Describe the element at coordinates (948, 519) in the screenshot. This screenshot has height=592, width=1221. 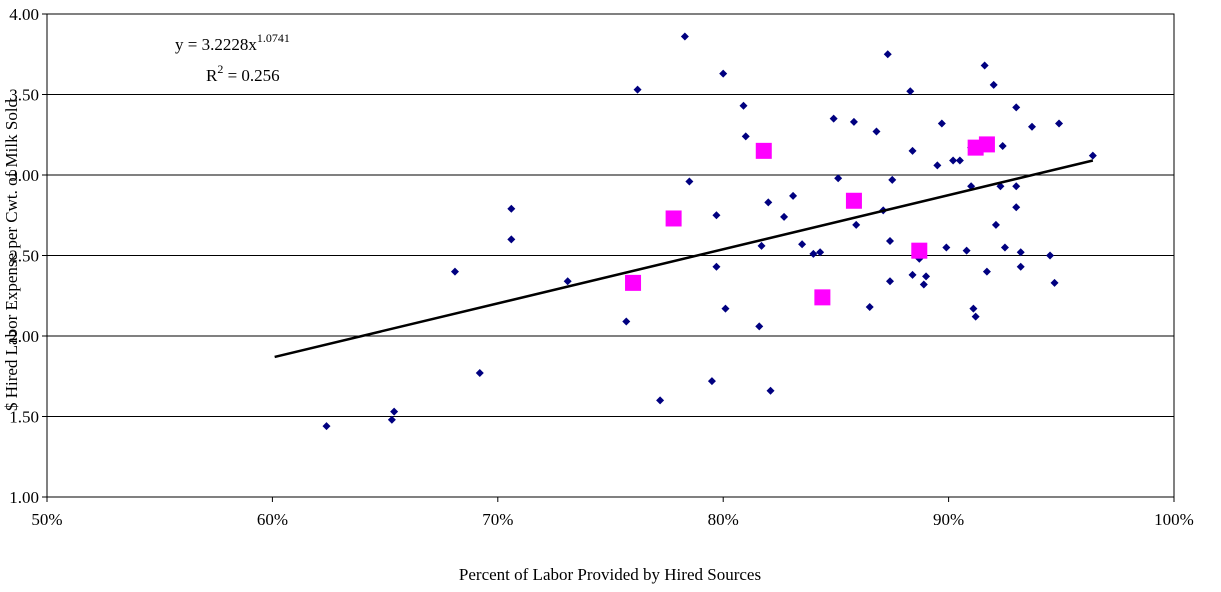
I see `x-tick-label: 90%` at that location.